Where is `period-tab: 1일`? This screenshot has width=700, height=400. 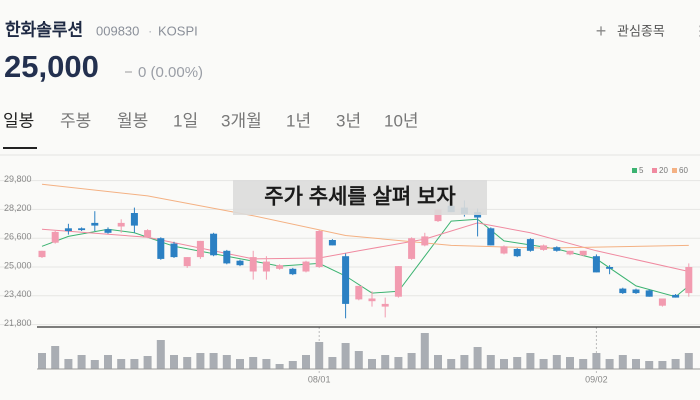 period-tab: 1일 is located at coordinates (185, 120).